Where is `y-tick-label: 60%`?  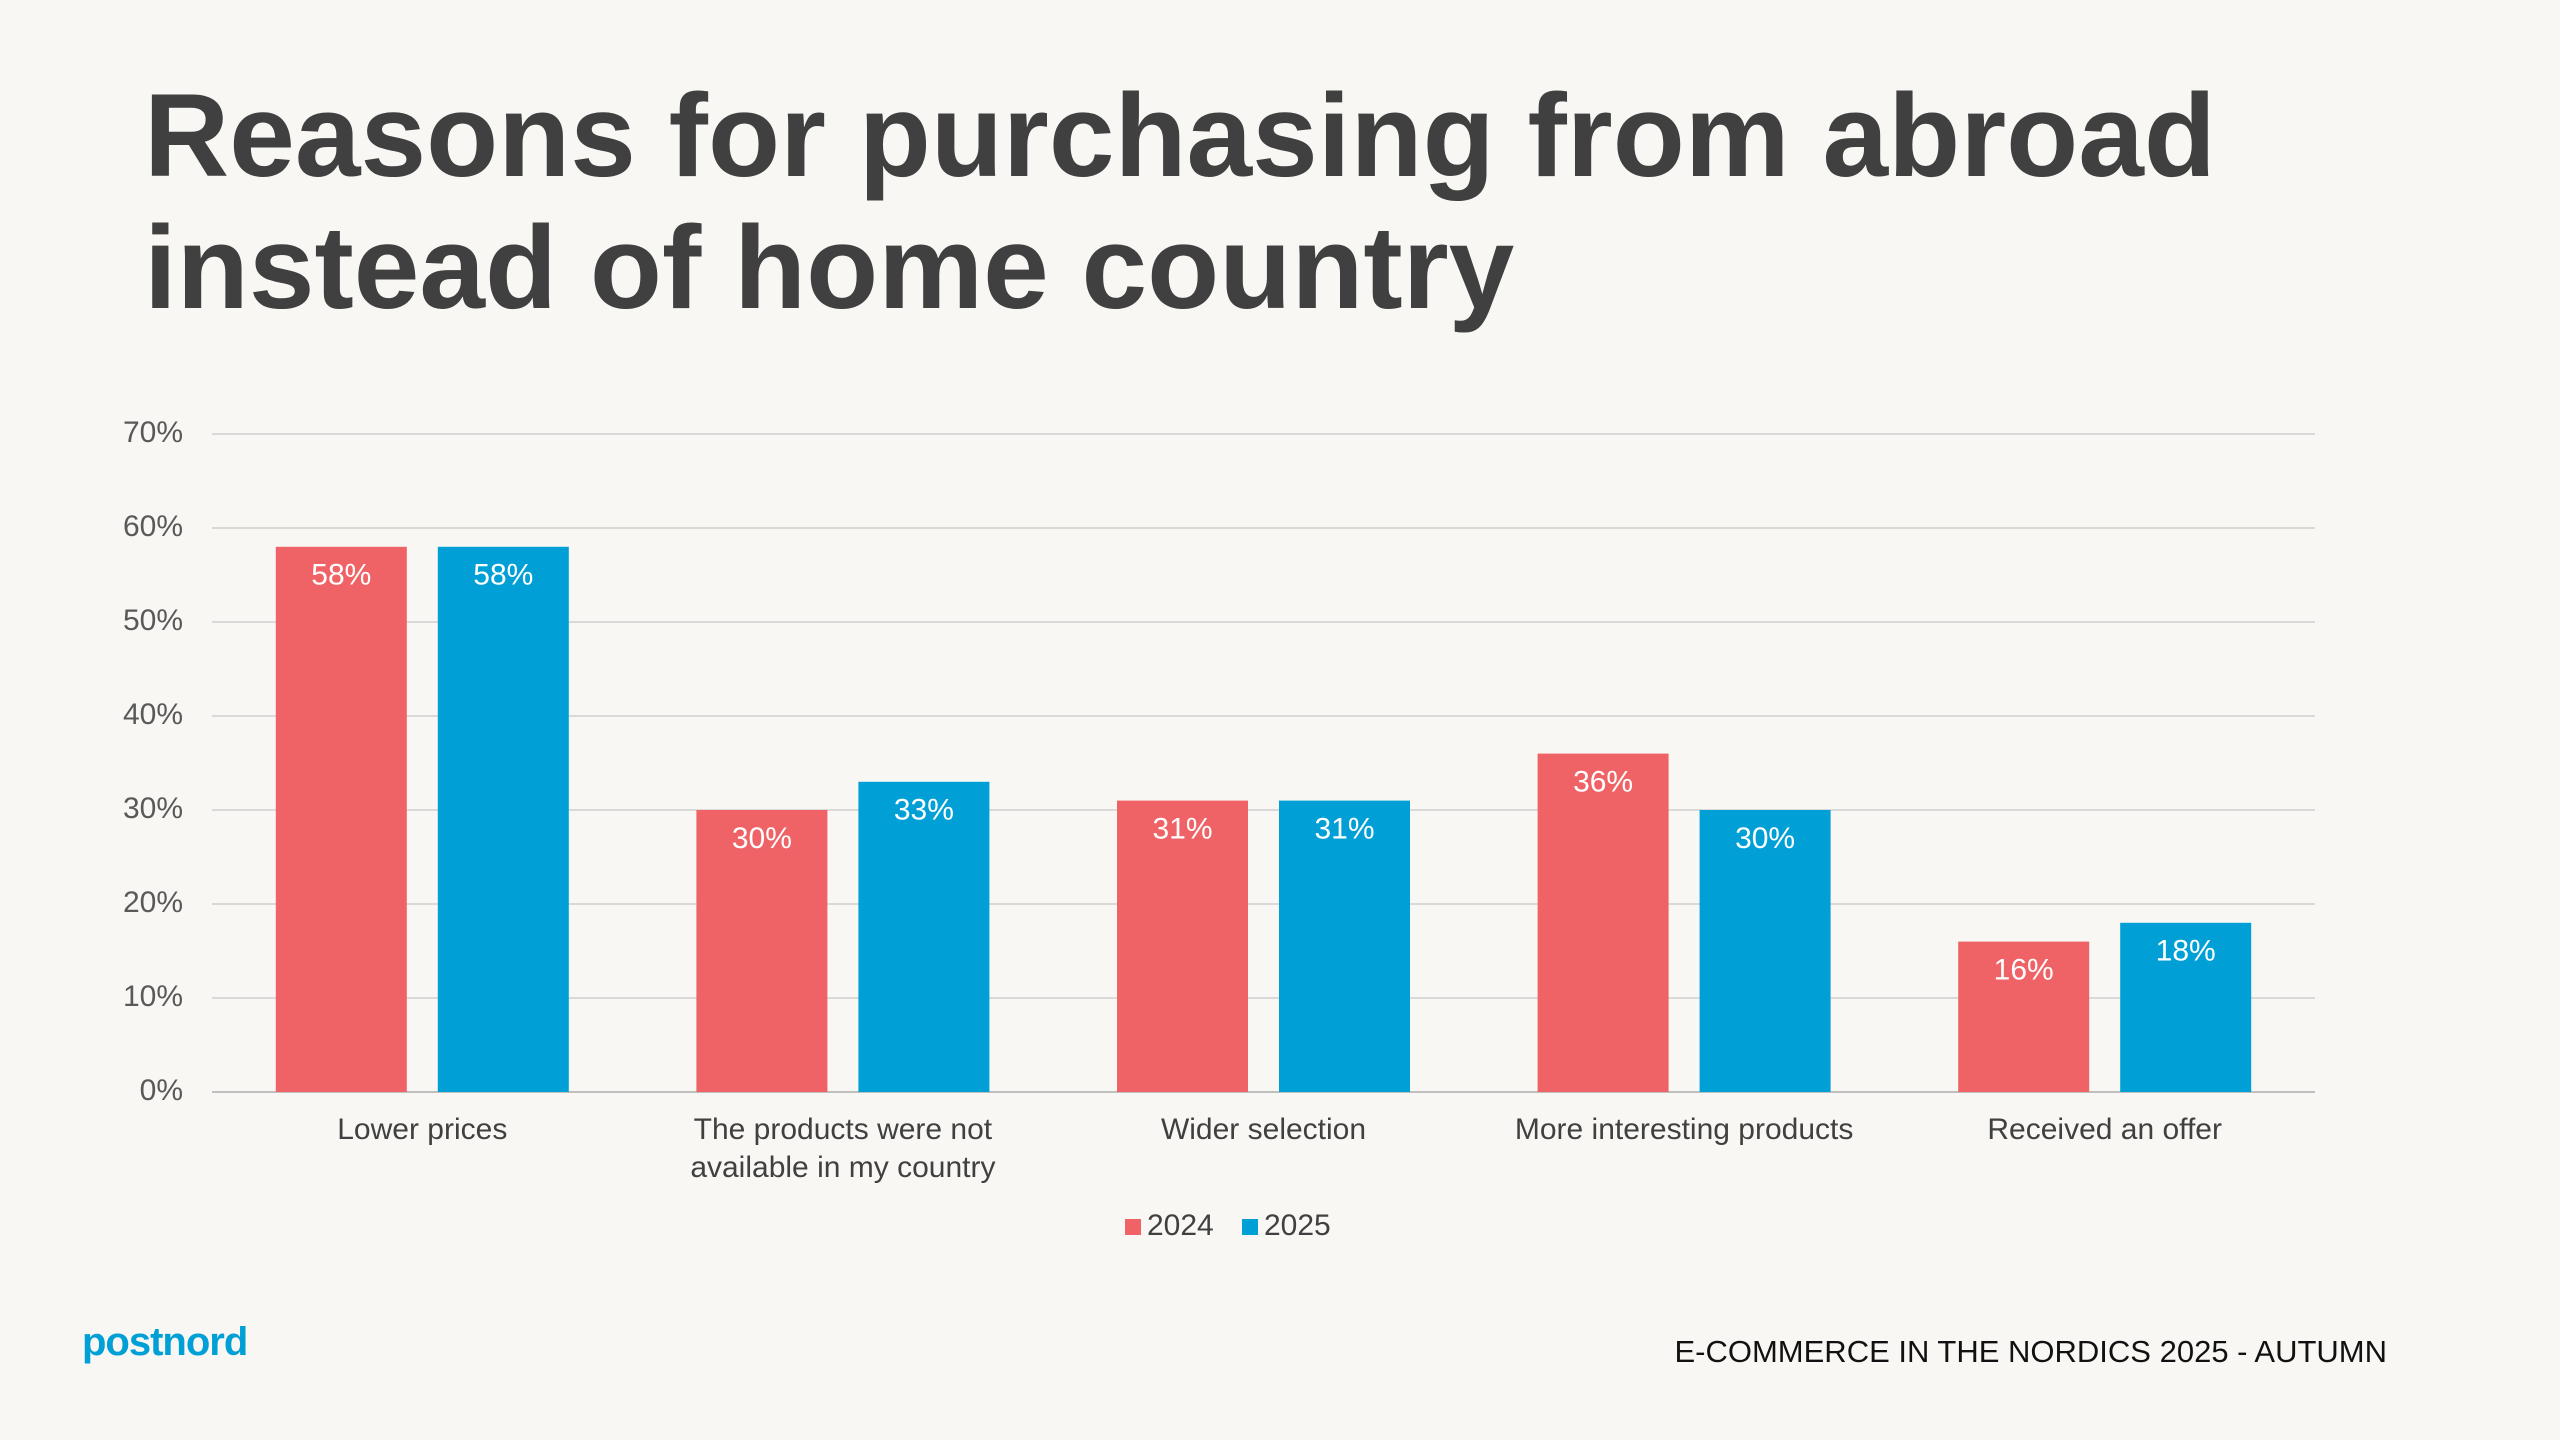 y-tick-label: 60% is located at coordinates (153, 526).